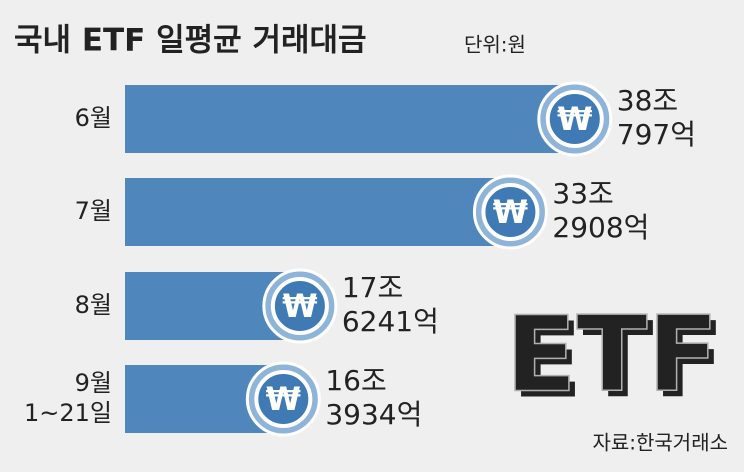  Describe the element at coordinates (93, 211) in the screenshot. I see `y-tick-label: 7월` at that location.